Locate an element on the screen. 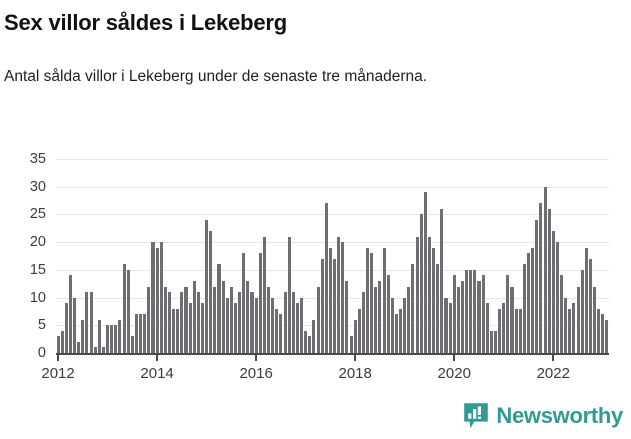 The width and height of the screenshot is (631, 439). newsworthy-brand: Newsworthy is located at coordinates (543, 416).